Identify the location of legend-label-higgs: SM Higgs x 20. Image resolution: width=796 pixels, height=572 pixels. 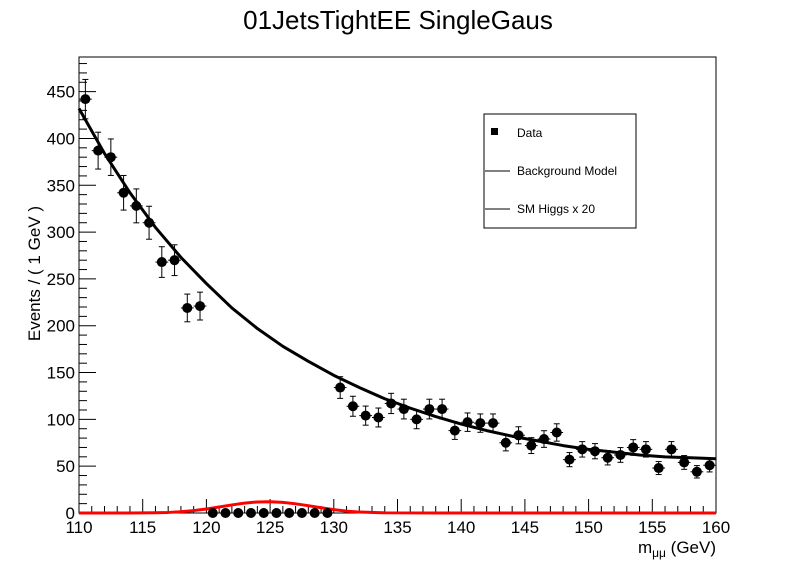
(556, 209).